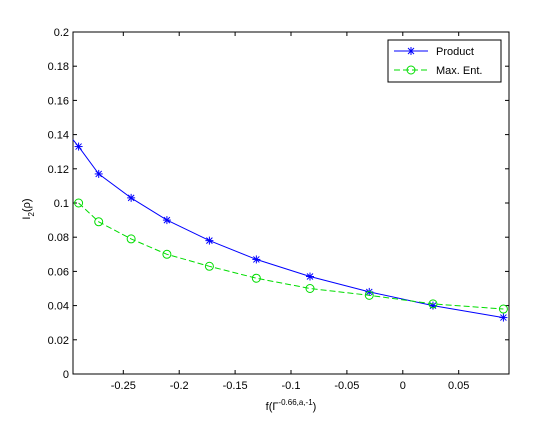 Image resolution: width=560 pixels, height=425 pixels. Describe the element at coordinates (58, 101) in the screenshot. I see `y-tick-label: 0.16` at that location.